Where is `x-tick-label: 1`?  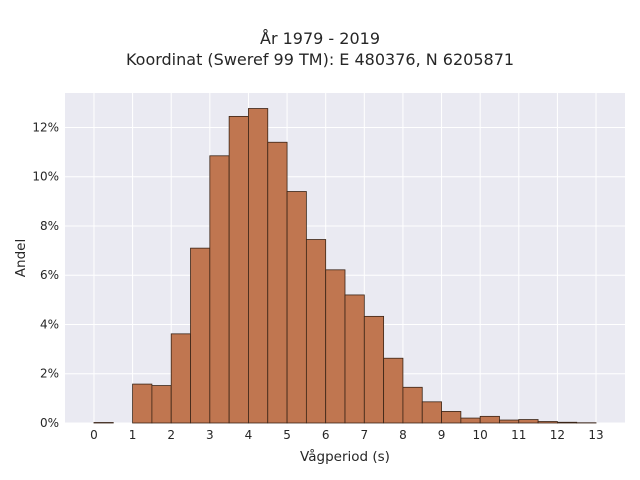
x-tick-label: 1 is located at coordinates (133, 435).